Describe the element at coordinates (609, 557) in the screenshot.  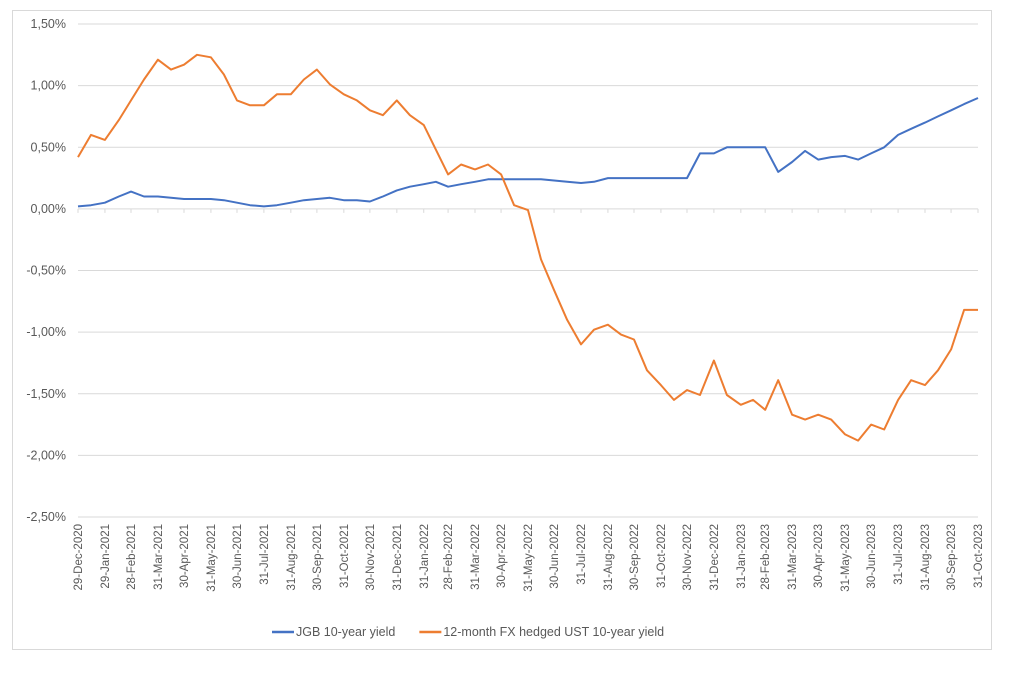
I see `x-tick-label: 31-Aug-2022` at that location.